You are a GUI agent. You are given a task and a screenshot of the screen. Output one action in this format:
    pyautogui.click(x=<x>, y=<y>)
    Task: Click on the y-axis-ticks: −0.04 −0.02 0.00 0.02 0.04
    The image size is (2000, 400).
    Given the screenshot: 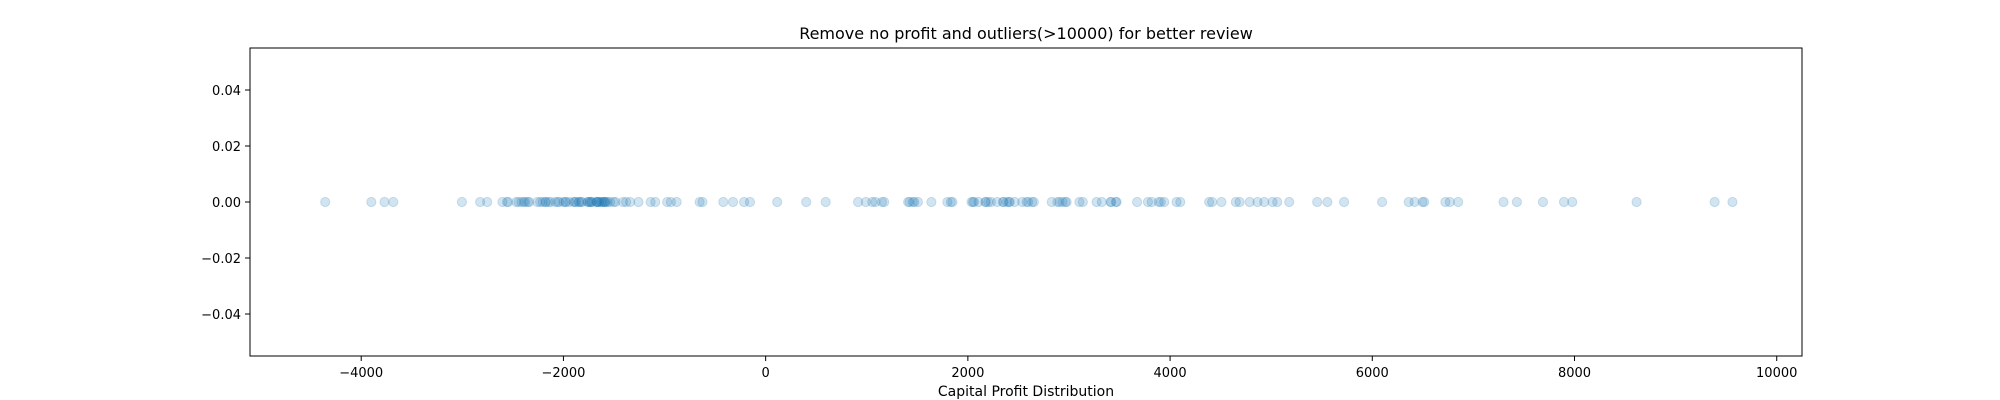 What is the action you would take?
    pyautogui.click(x=225, y=203)
    